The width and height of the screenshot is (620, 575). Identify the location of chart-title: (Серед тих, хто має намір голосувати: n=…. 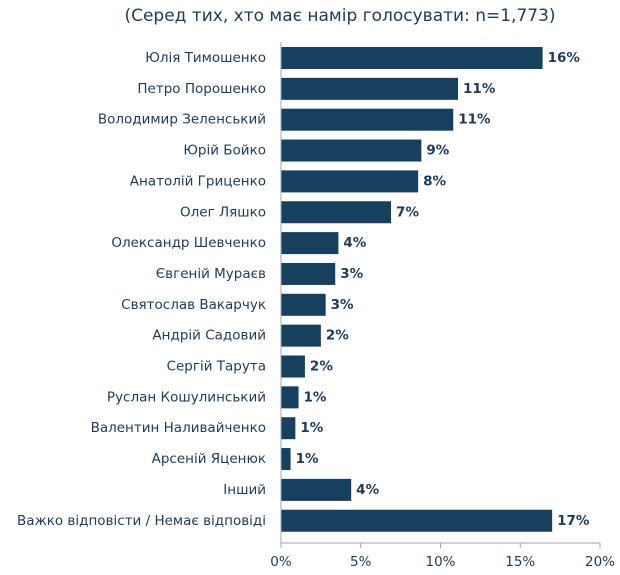
(340, 16).